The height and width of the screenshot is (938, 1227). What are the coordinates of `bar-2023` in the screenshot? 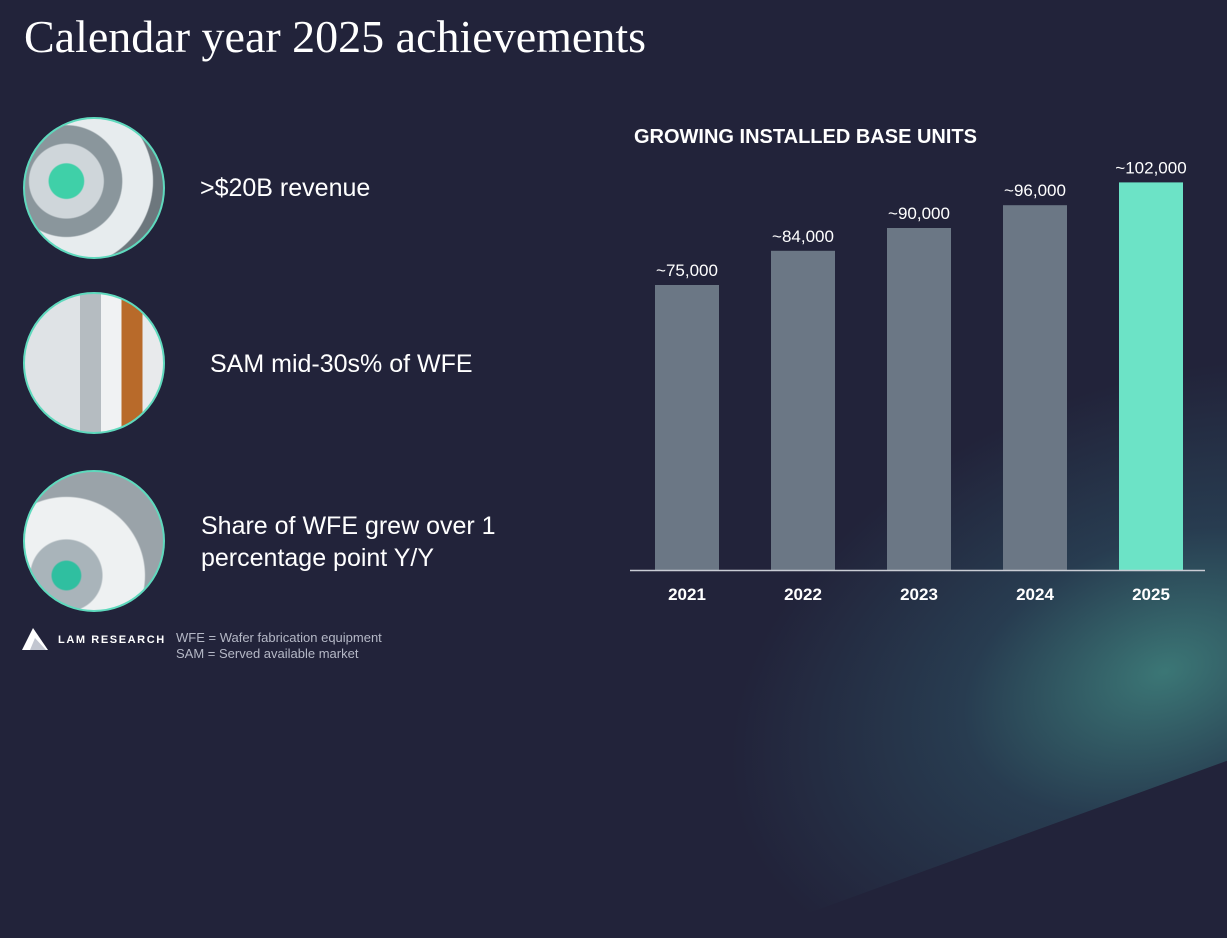 It's located at (919, 399).